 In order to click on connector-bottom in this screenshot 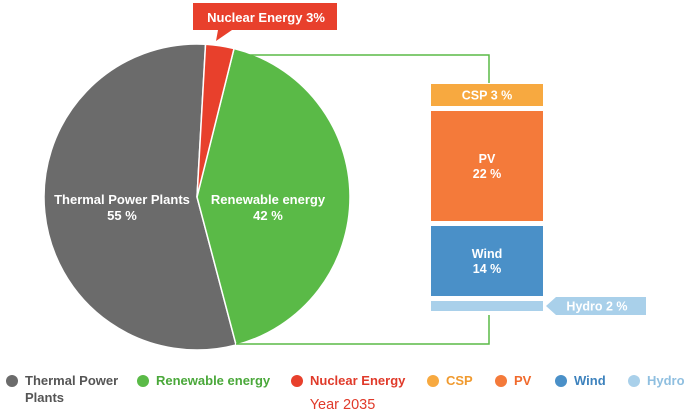, I will do `click(363, 330)`.